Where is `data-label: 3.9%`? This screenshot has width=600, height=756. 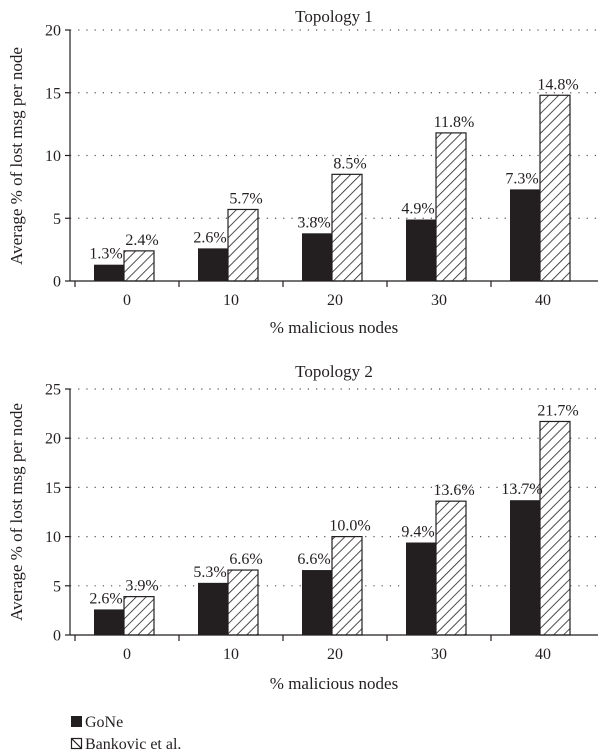
data-label: 3.9% is located at coordinates (141, 586).